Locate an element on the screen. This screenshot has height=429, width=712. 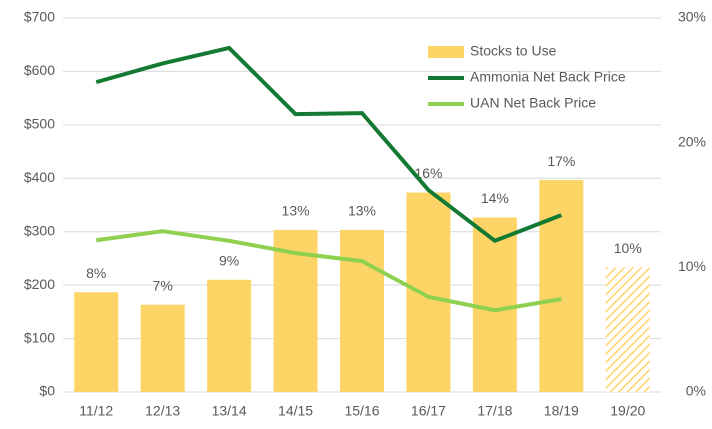
y2-tick-label: 30% is located at coordinates (692, 17).